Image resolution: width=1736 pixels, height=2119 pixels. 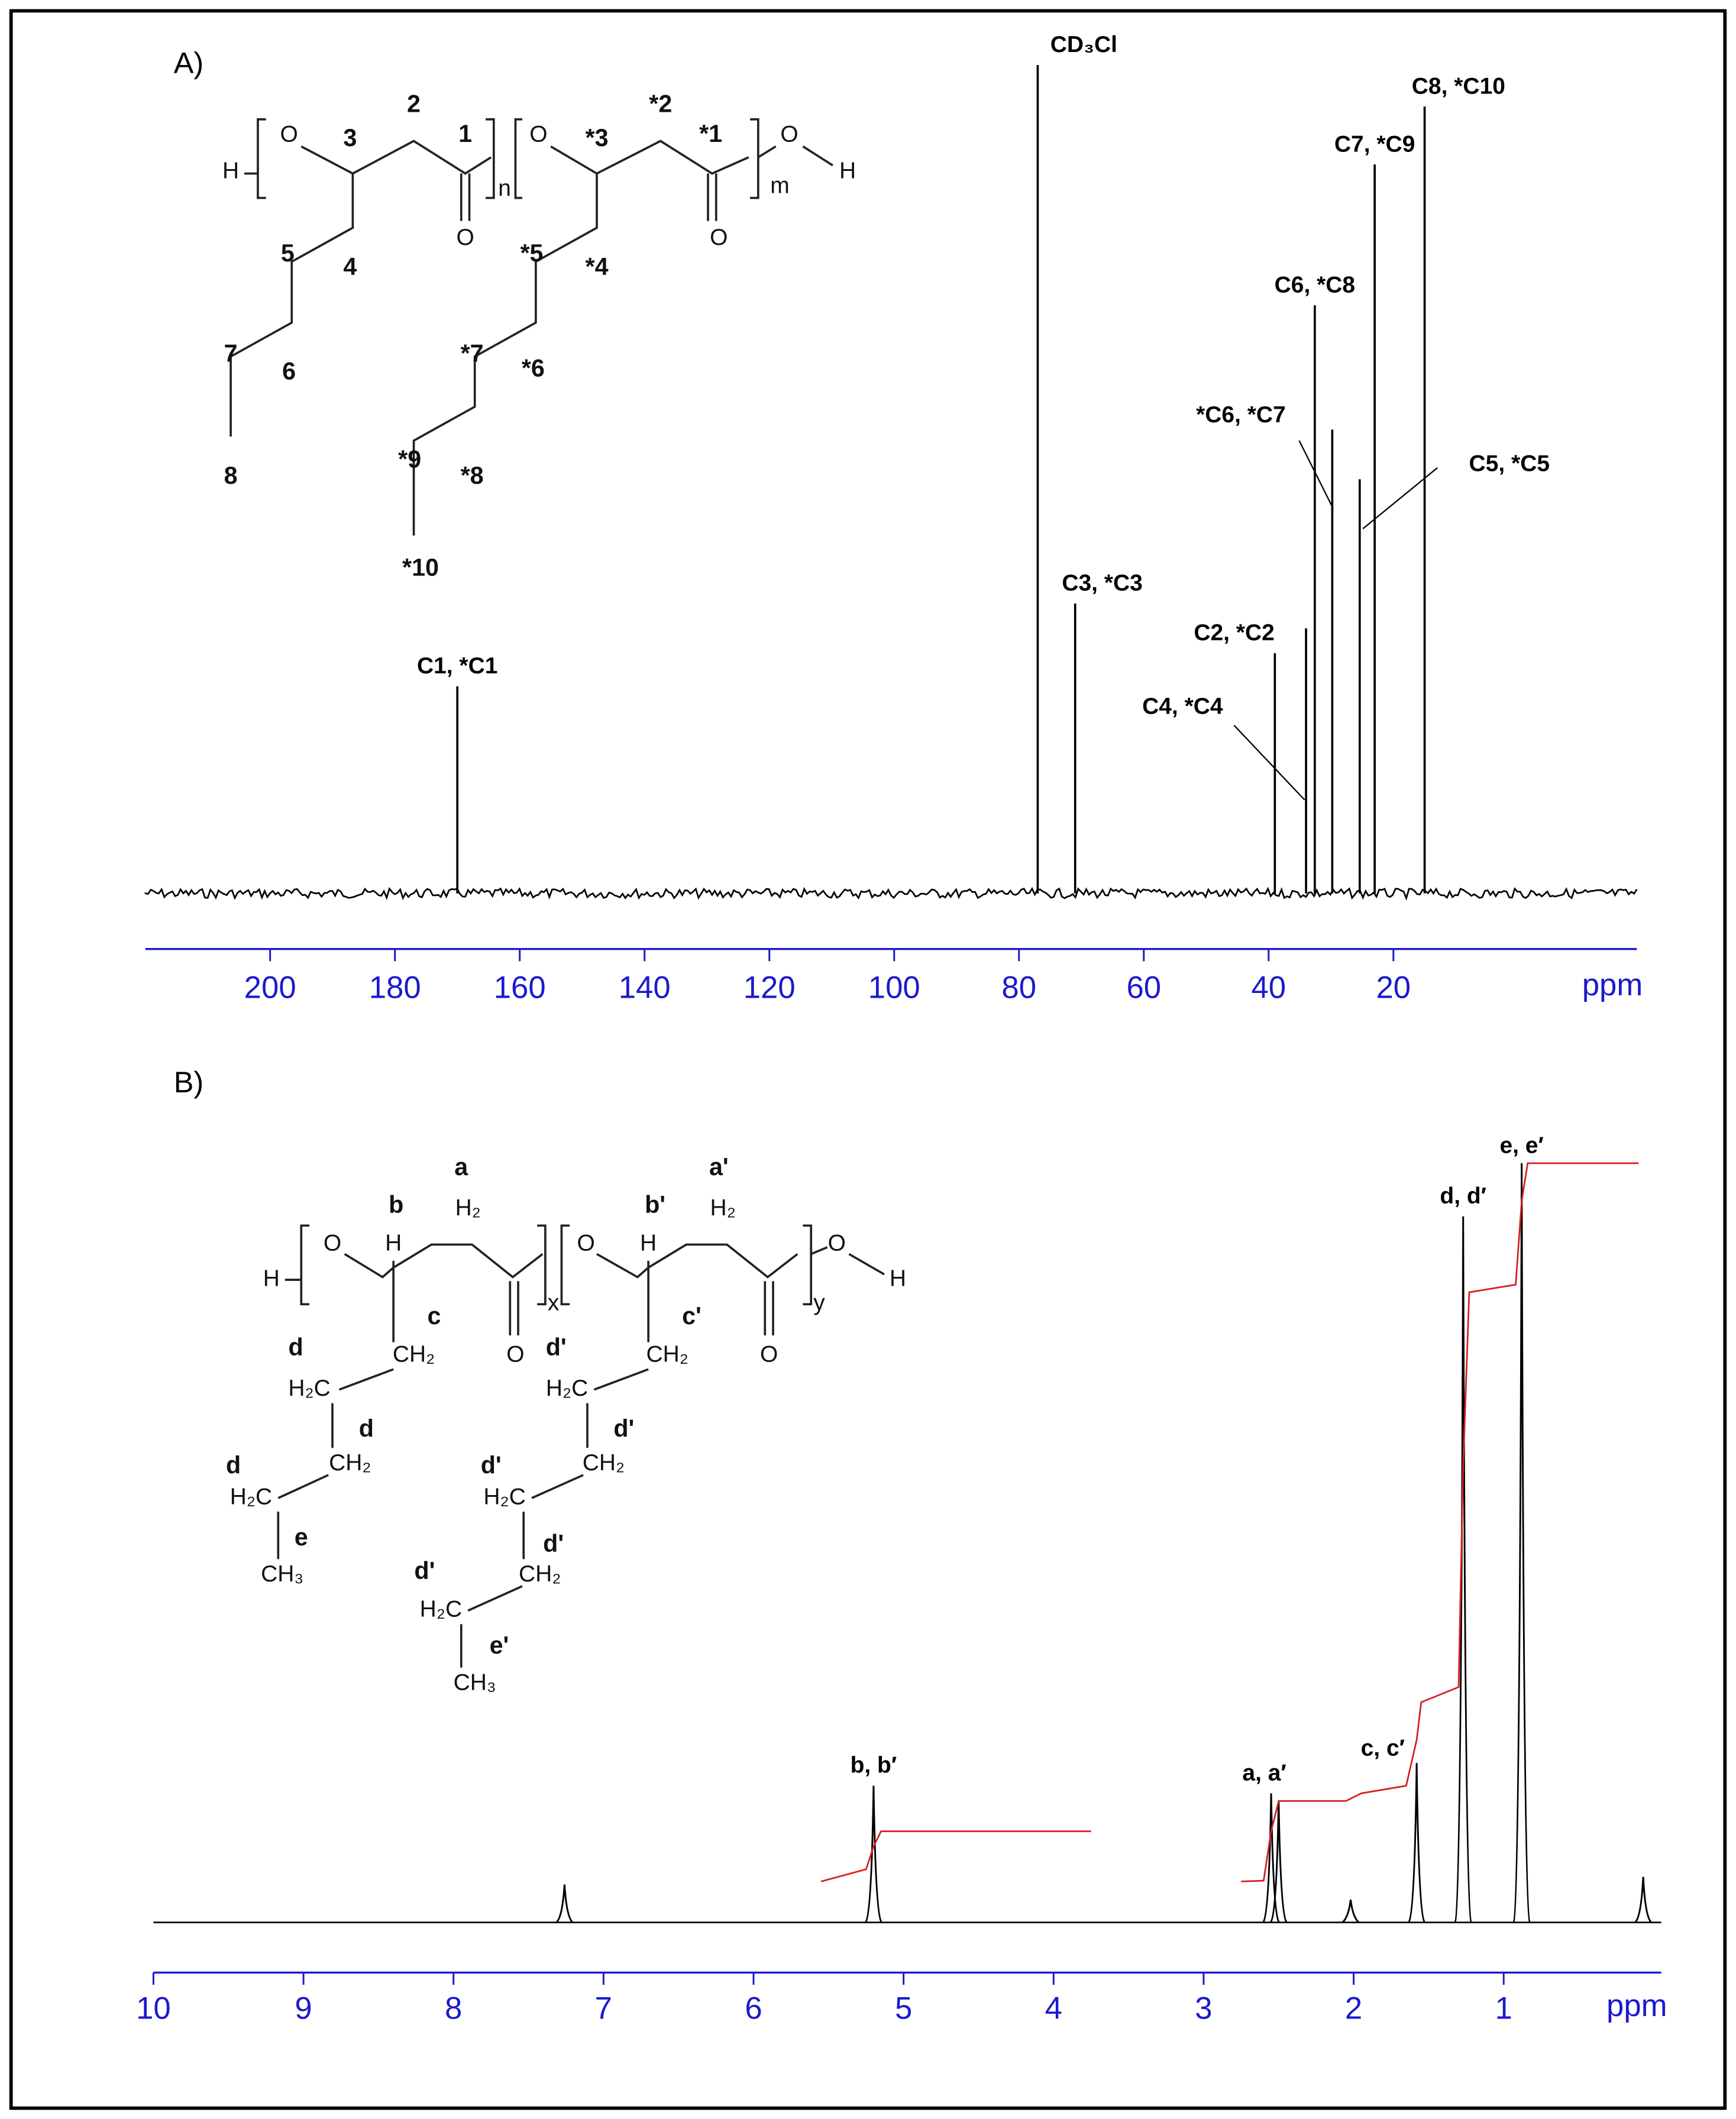 What do you see at coordinates (891, 894) in the screenshot?
I see `baseline` at bounding box center [891, 894].